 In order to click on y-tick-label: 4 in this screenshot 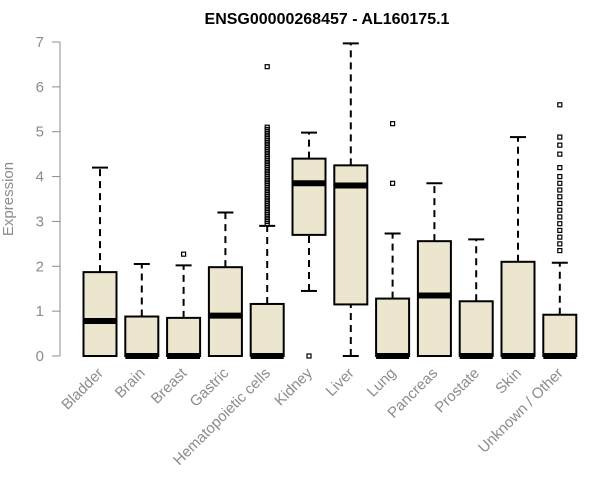, I will do `click(40, 177)`.